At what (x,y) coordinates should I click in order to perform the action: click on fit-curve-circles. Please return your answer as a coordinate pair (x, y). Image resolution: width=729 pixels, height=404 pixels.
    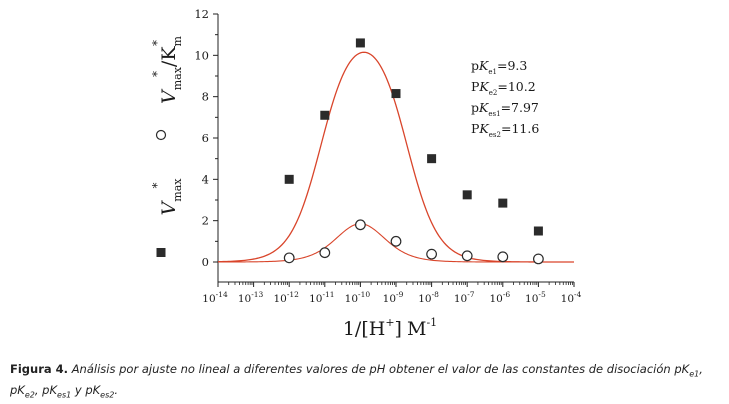
    Looking at the image, I should click on (396, 243).